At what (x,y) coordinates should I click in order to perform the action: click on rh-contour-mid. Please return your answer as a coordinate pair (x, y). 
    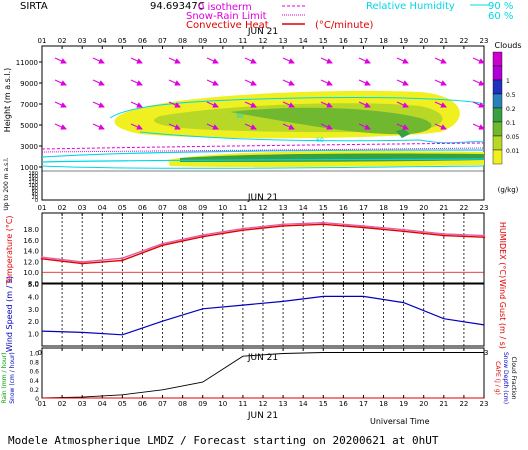
    Looking at the image, I should click on (312, 137).